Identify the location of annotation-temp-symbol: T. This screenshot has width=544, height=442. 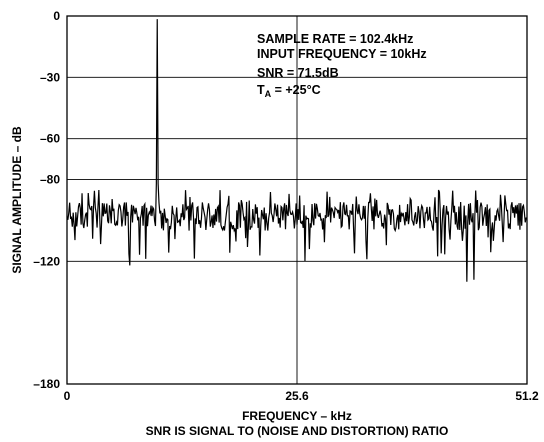
(261, 90).